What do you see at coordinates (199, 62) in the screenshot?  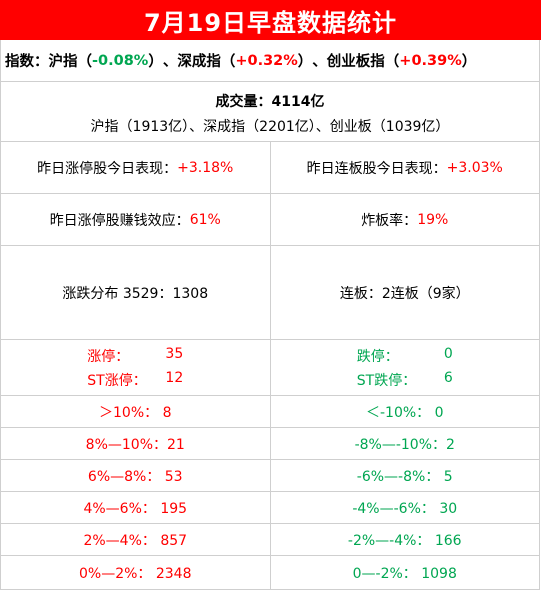 I see `index-sz-name: 深成指` at bounding box center [199, 62].